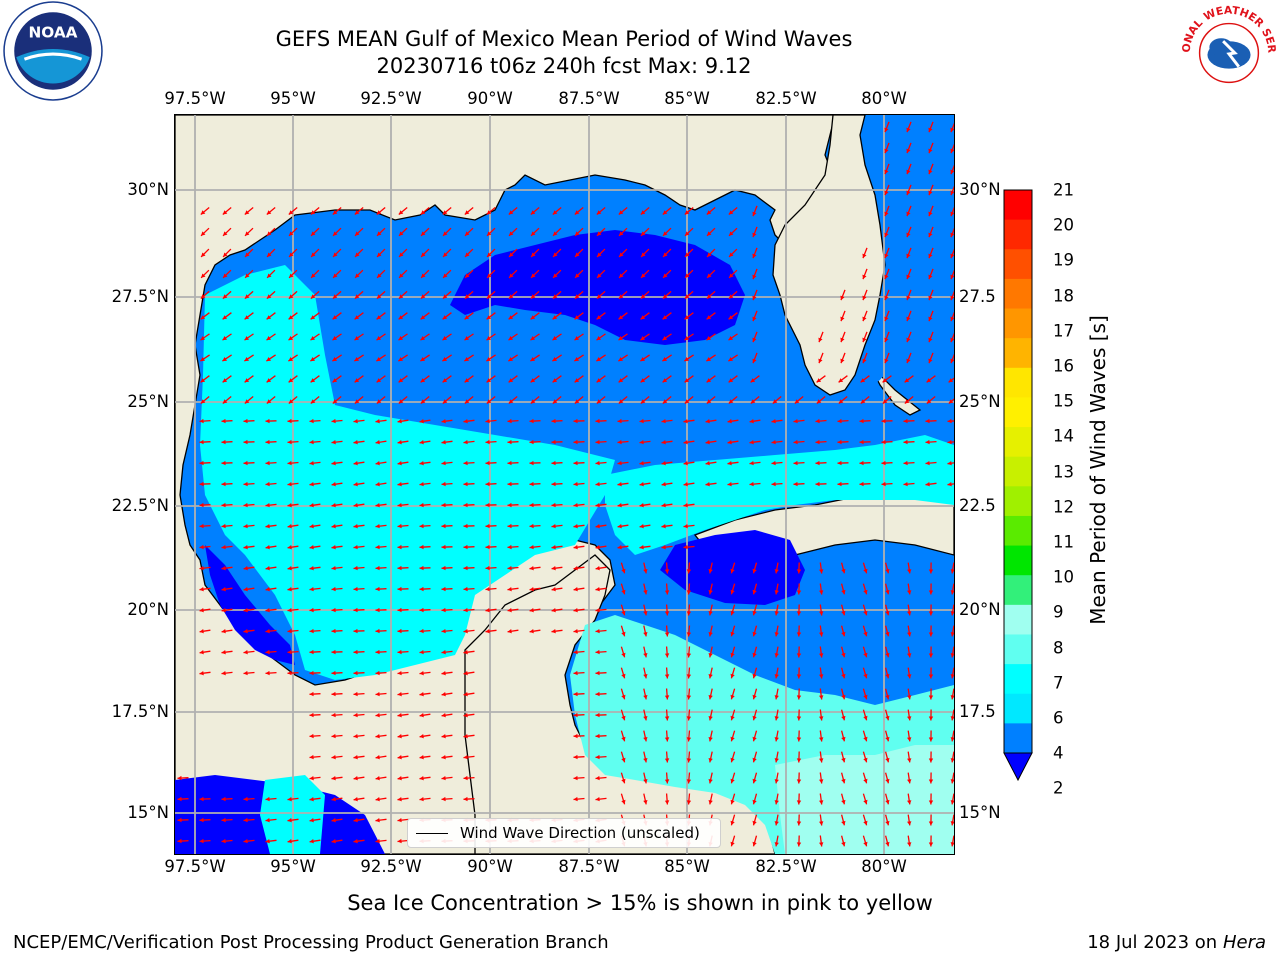  I want to click on lon-tick-top: 95°W, so click(293, 98).